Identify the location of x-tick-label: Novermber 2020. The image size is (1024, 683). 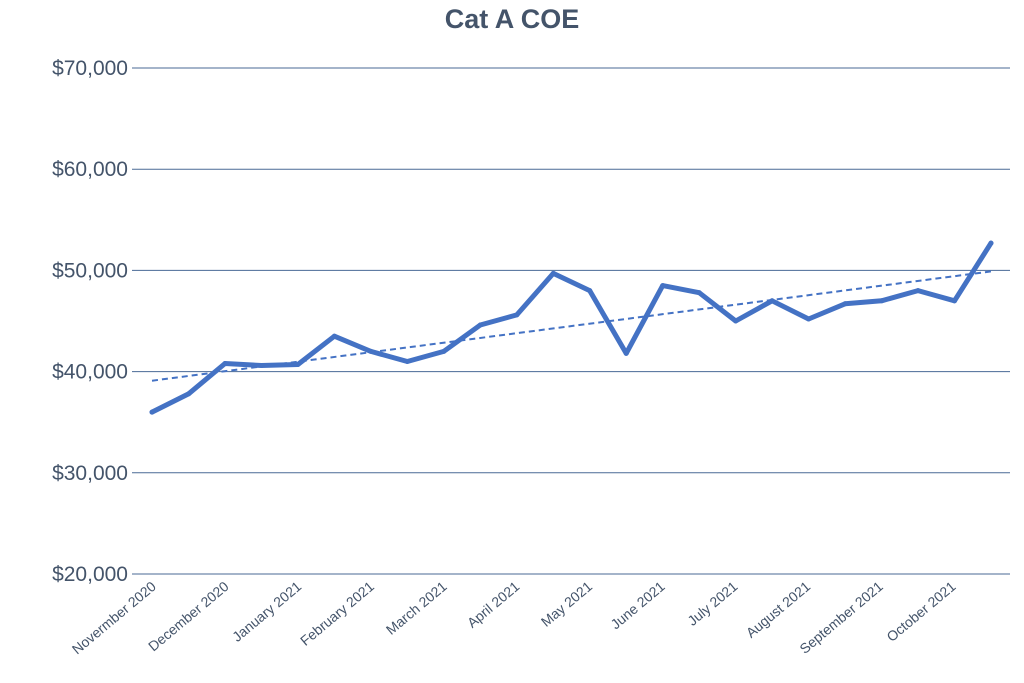
(114, 617).